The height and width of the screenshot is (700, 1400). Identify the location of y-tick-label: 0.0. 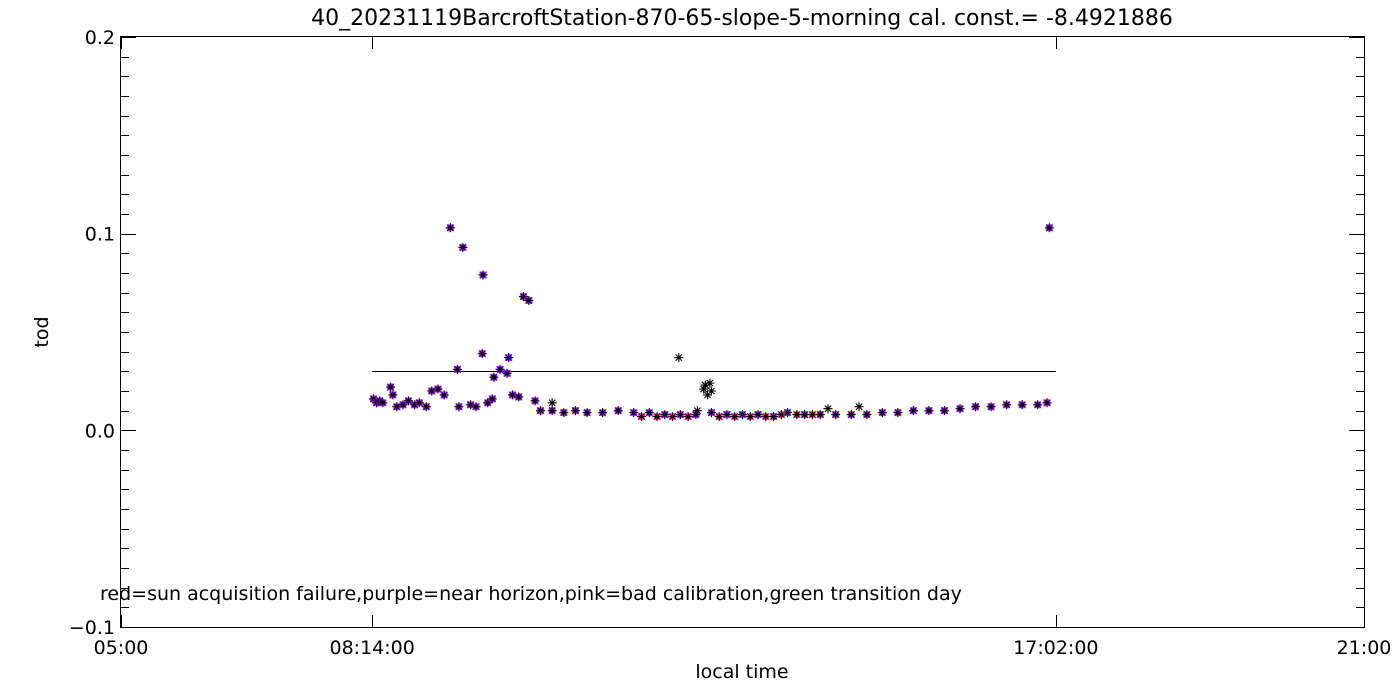
(100, 431).